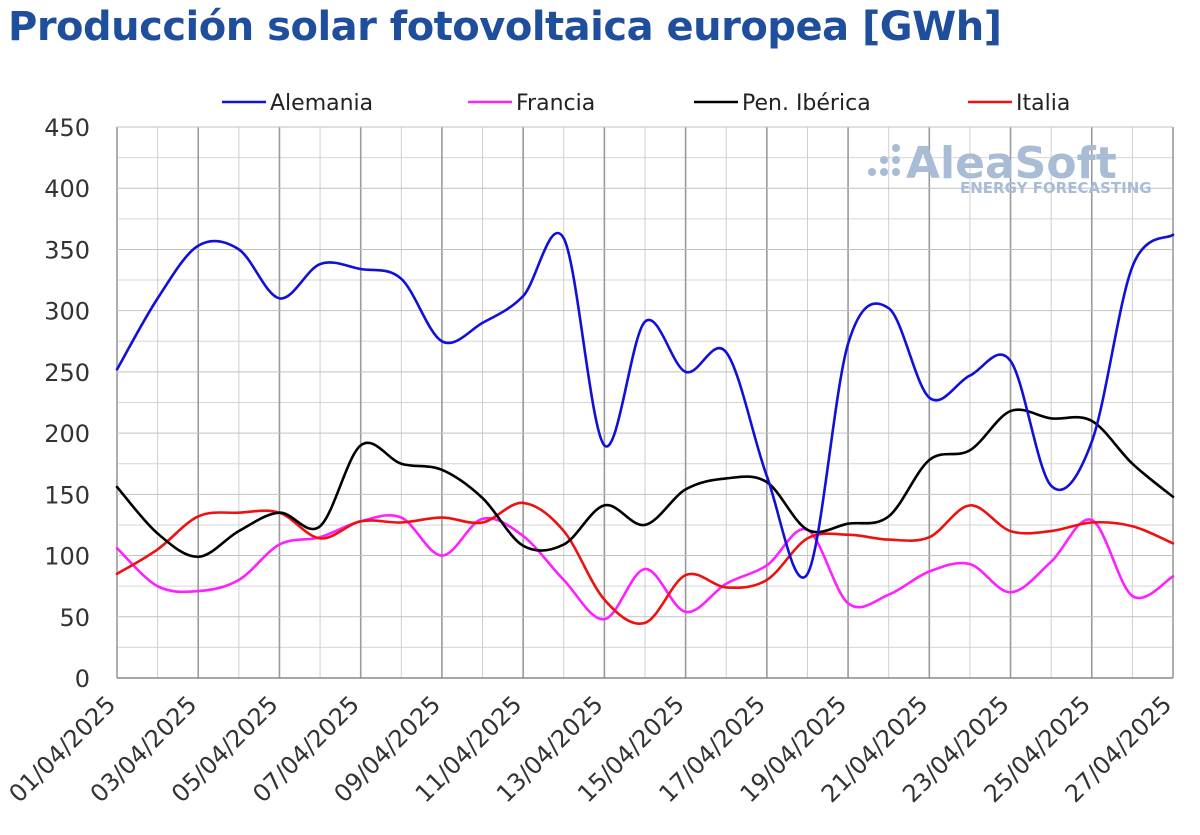 This screenshot has width=1200, height=835. I want to click on y-tick-label: 450, so click(67, 128).